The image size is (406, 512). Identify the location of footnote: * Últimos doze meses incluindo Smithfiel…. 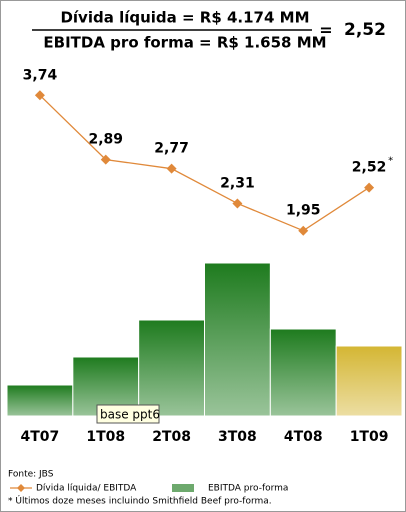
(140, 501).